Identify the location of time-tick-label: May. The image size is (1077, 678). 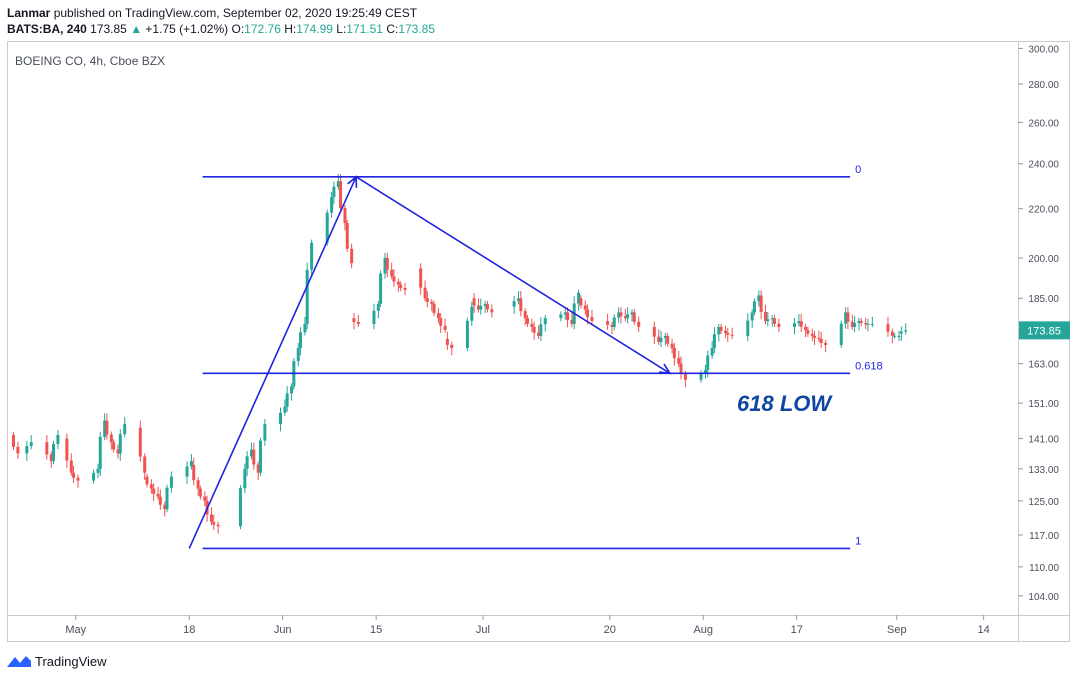
(75, 630).